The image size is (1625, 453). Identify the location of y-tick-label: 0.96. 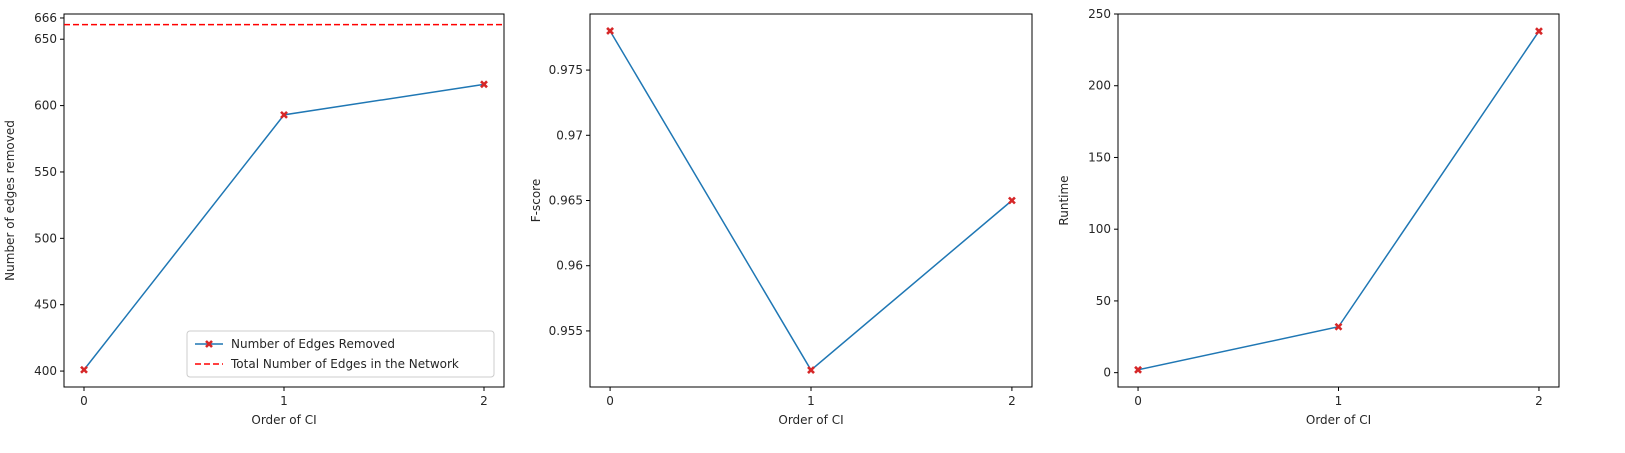
(569, 266).